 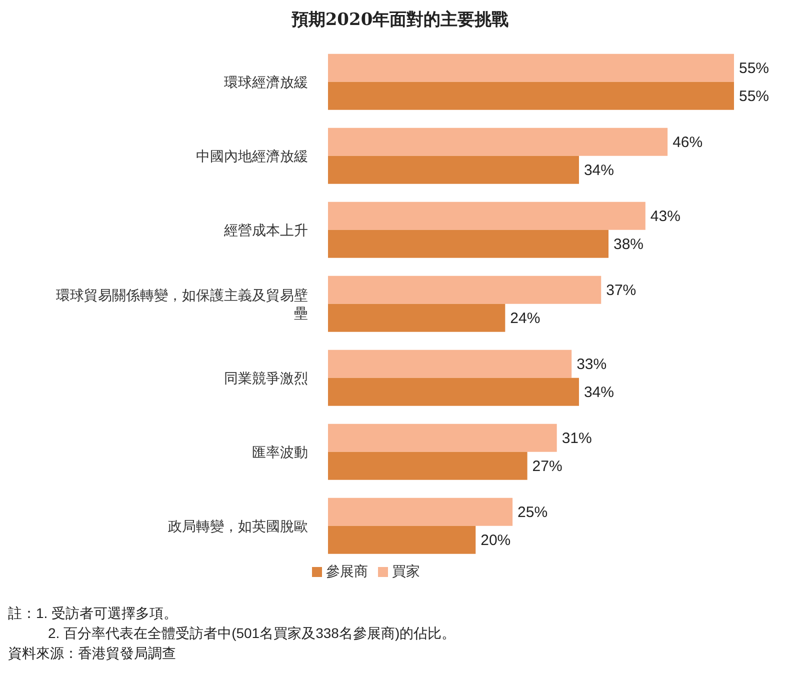 I want to click on y-tick-label: 經營成本上升, so click(x=265, y=230).